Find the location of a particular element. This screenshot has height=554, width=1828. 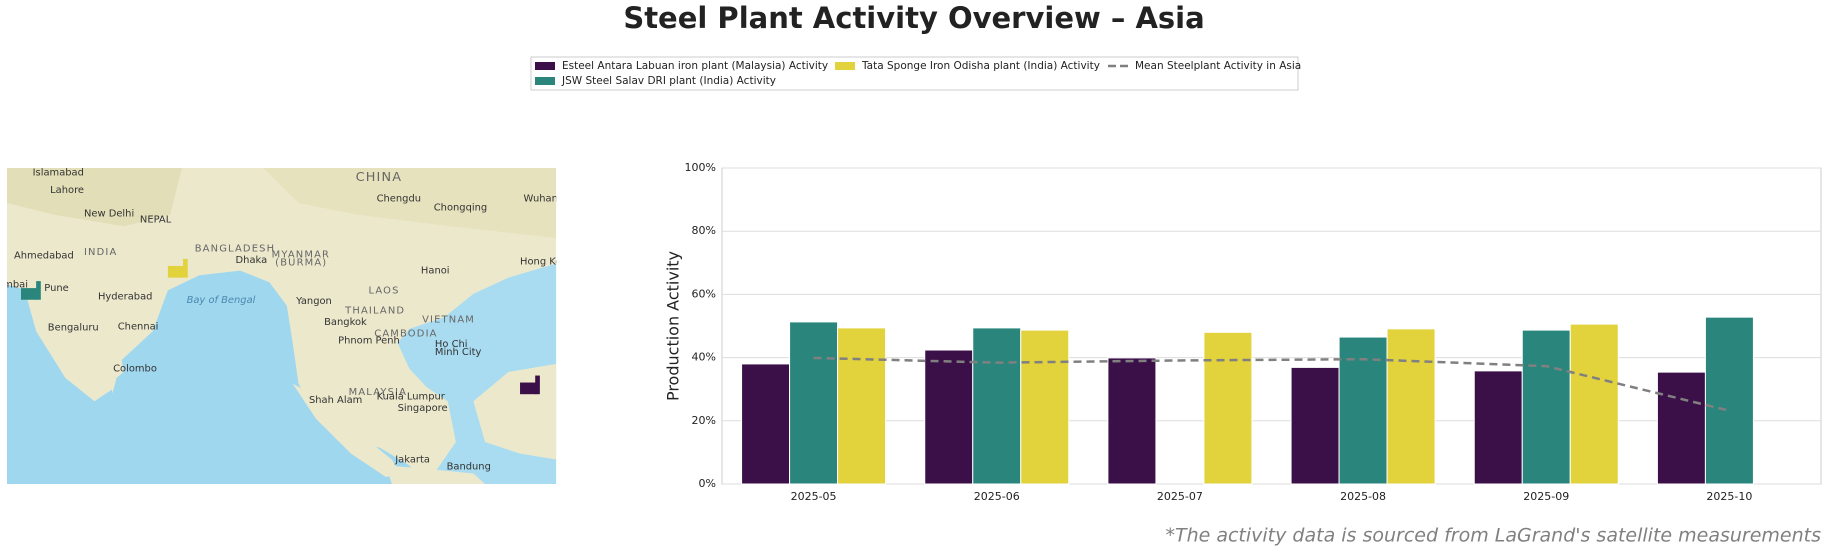

map-label: NEPAL is located at coordinates (156, 219).